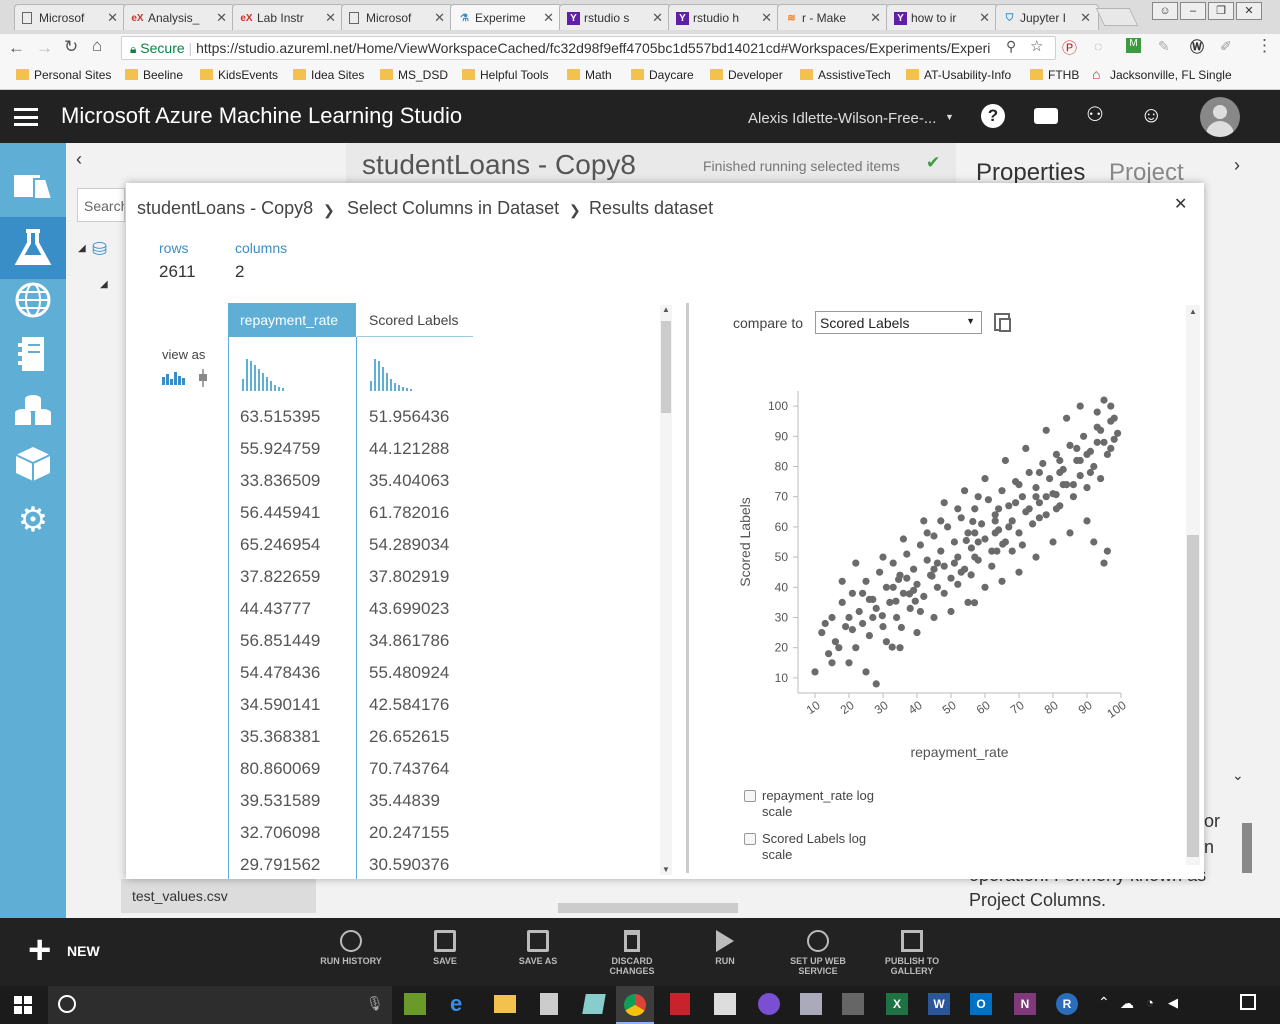 This screenshot has width=1280, height=1024. I want to click on browser-tab-active: ⚗ Experime ✕, so click(506, 17).